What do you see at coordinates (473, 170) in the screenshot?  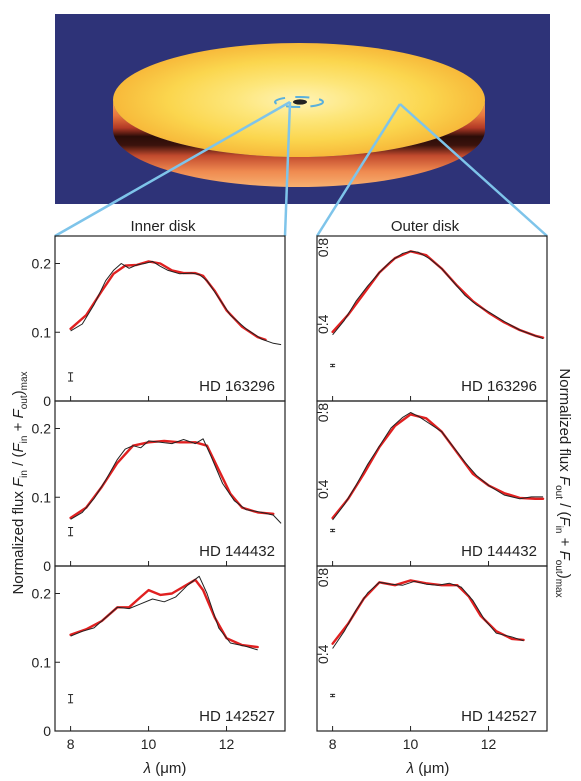 I see `connector-outer-right` at bounding box center [473, 170].